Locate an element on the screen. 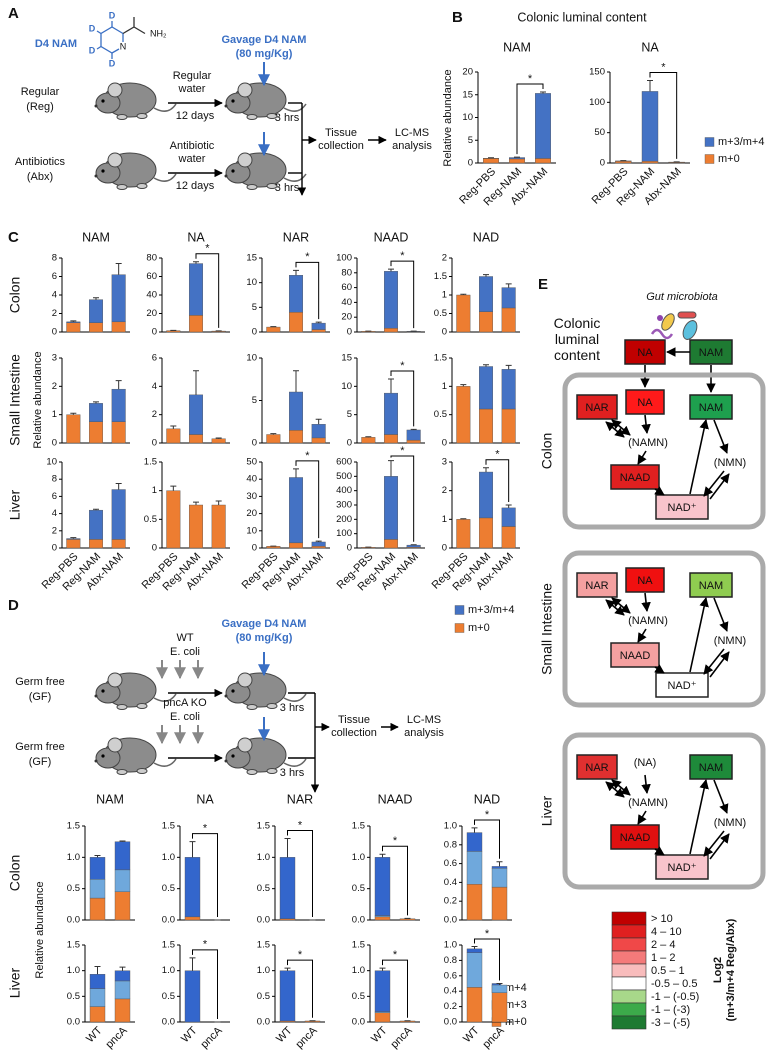 The image size is (771, 1050). node-label: NAR is located at coordinates (596, 408).